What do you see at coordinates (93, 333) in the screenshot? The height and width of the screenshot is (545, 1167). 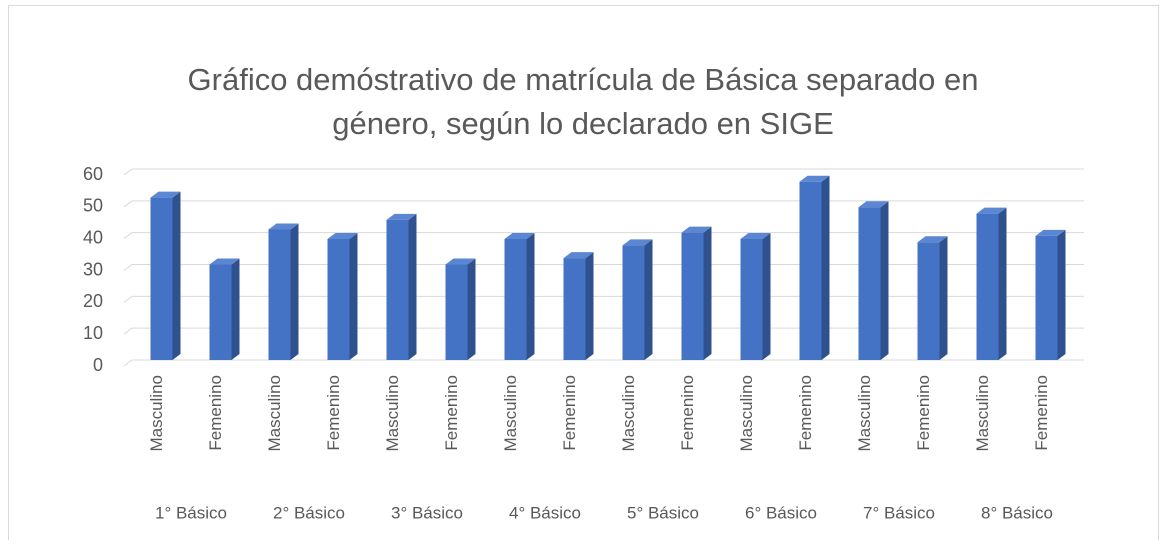 I see `y-tick-label: 10` at bounding box center [93, 333].